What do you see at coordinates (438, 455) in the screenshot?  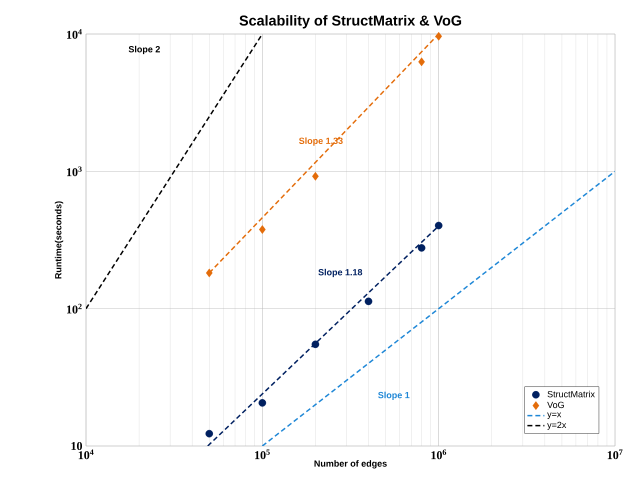 I see `x-tick-label: 10$^{6}$` at bounding box center [438, 455].